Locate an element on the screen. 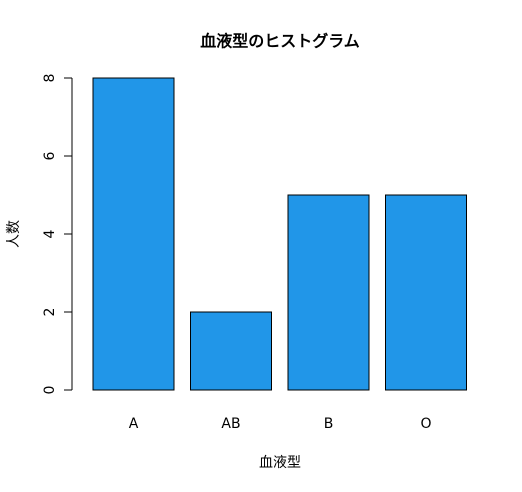 The width and height of the screenshot is (522, 492). x-tick-label: O is located at coordinates (425, 424).